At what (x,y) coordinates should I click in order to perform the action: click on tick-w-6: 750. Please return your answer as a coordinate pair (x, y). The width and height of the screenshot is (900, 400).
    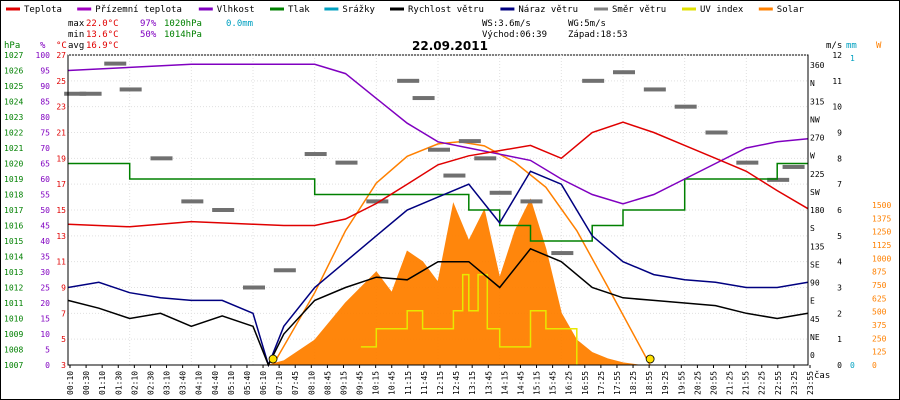
    Looking at the image, I should click on (879, 285).